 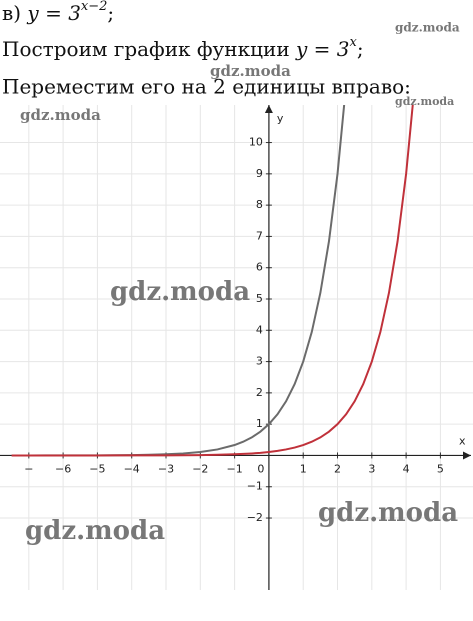 I want to click on x-tick-label: −, so click(x=28, y=468).